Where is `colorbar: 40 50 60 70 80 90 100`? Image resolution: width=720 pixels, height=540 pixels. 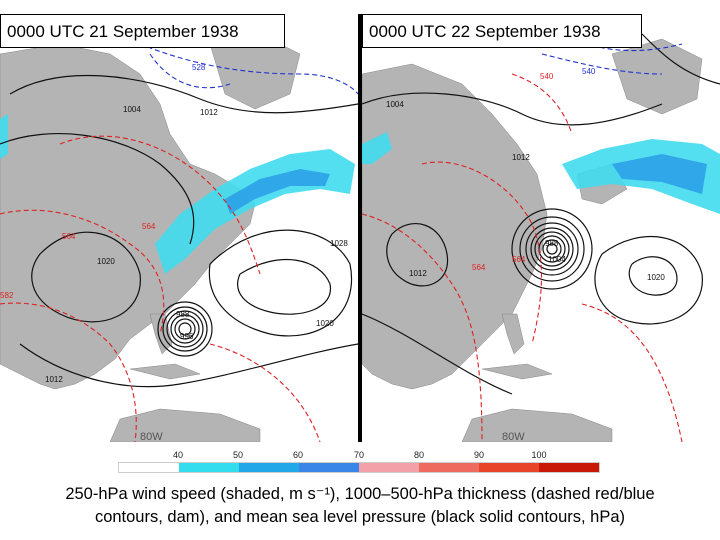 colorbar: 40 50 60 70 80 90 100 is located at coordinates (360, 463).